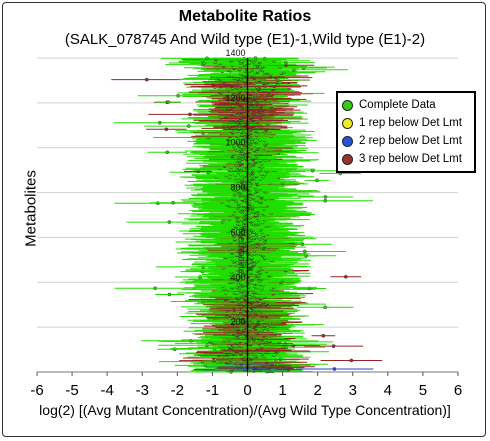  Describe the element at coordinates (241, 251) in the screenshot. I see `axis-annotation: Metabolite` at that location.